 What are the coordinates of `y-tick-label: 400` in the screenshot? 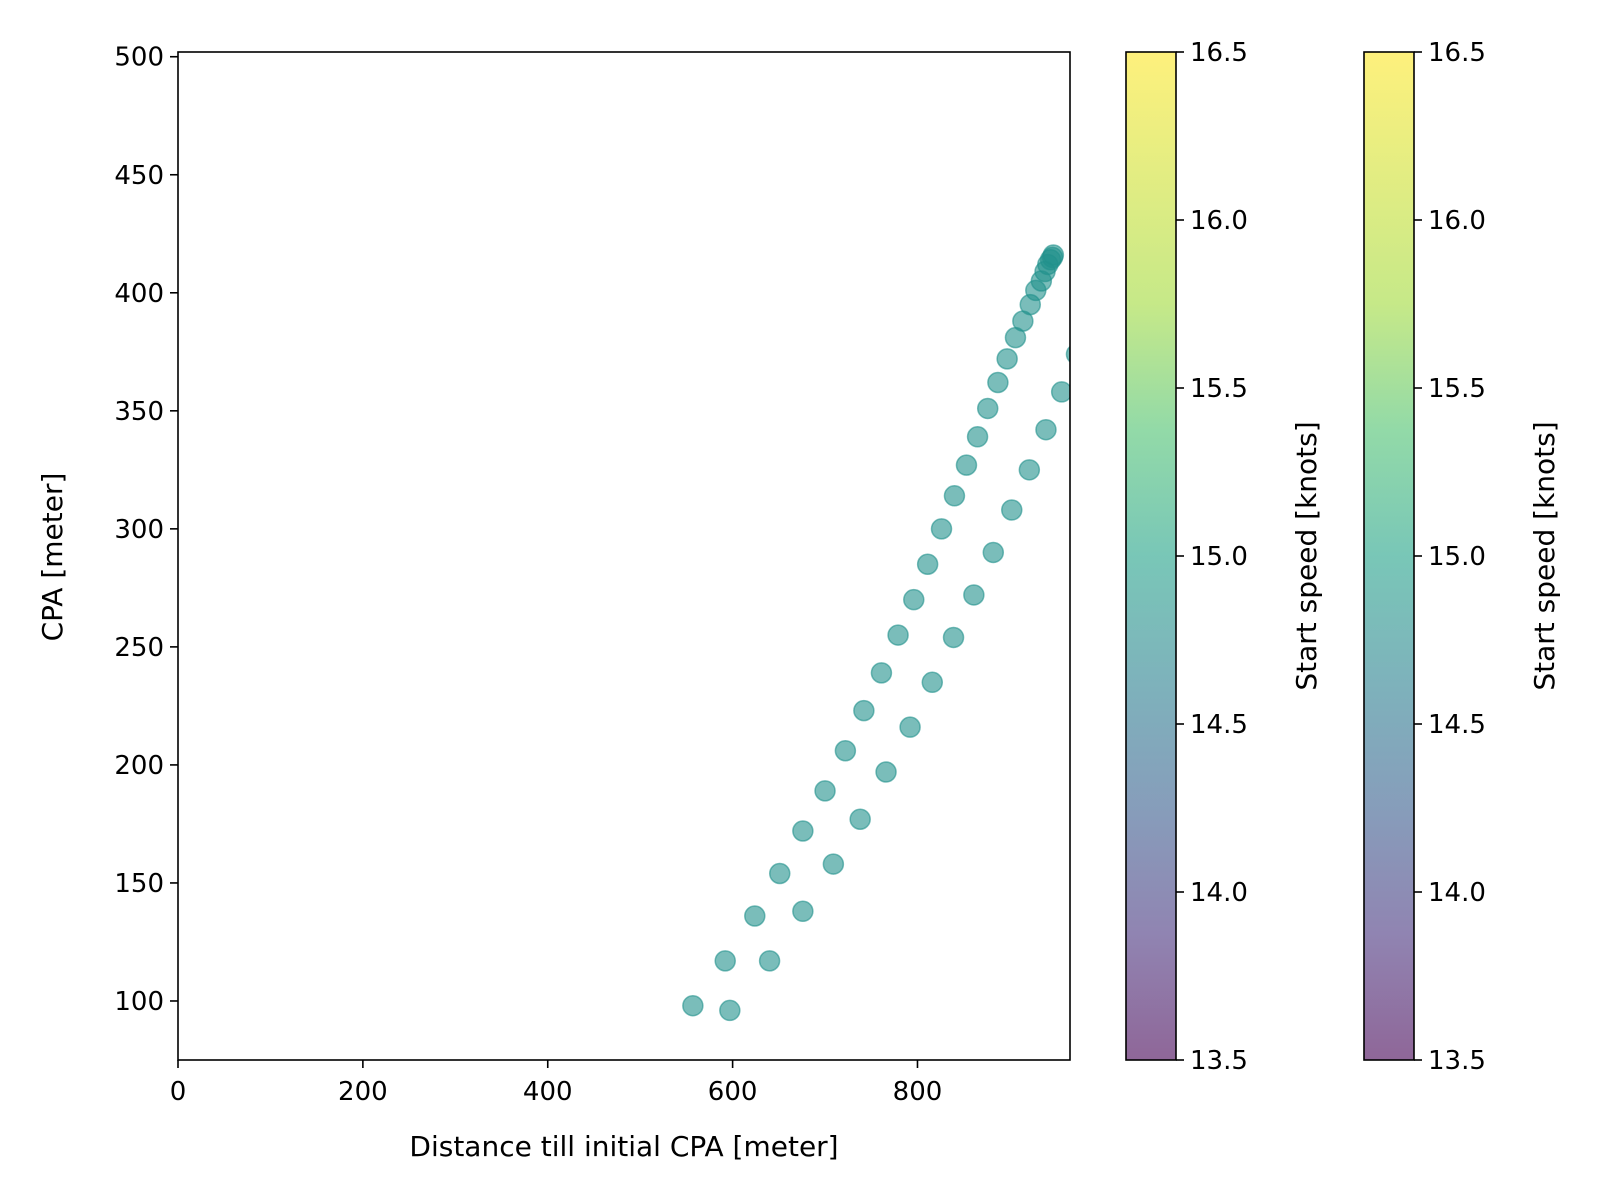 It's located at (139, 294).